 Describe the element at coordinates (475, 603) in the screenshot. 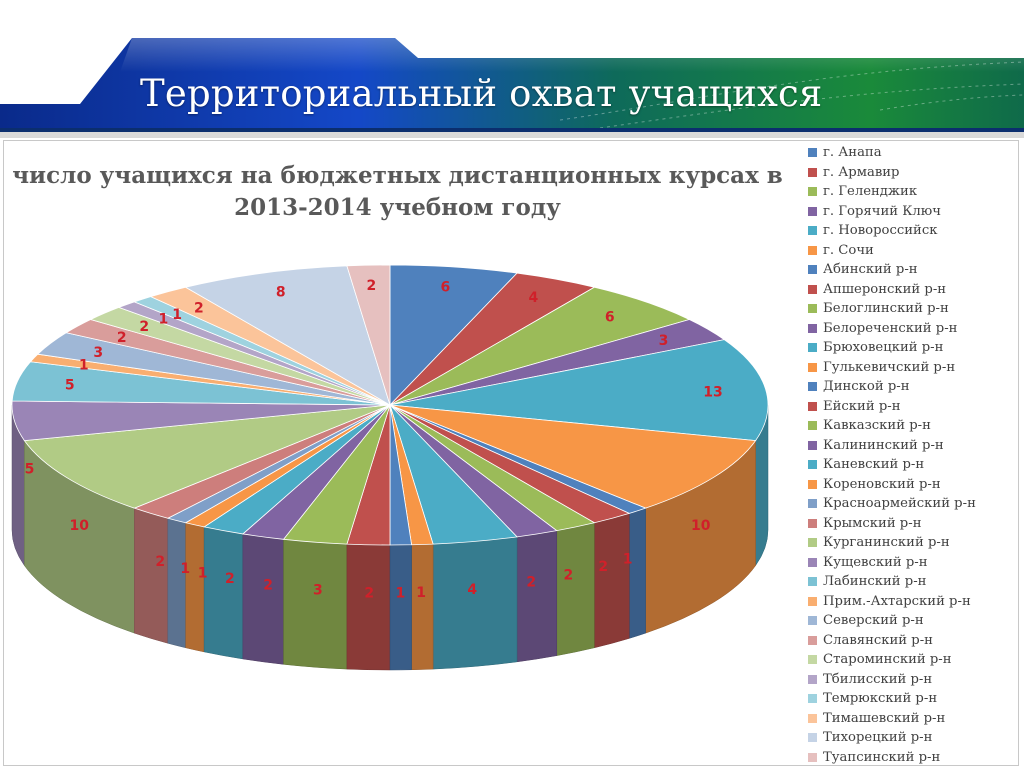

I see `pie-side-брюховецкий-р-н` at that location.